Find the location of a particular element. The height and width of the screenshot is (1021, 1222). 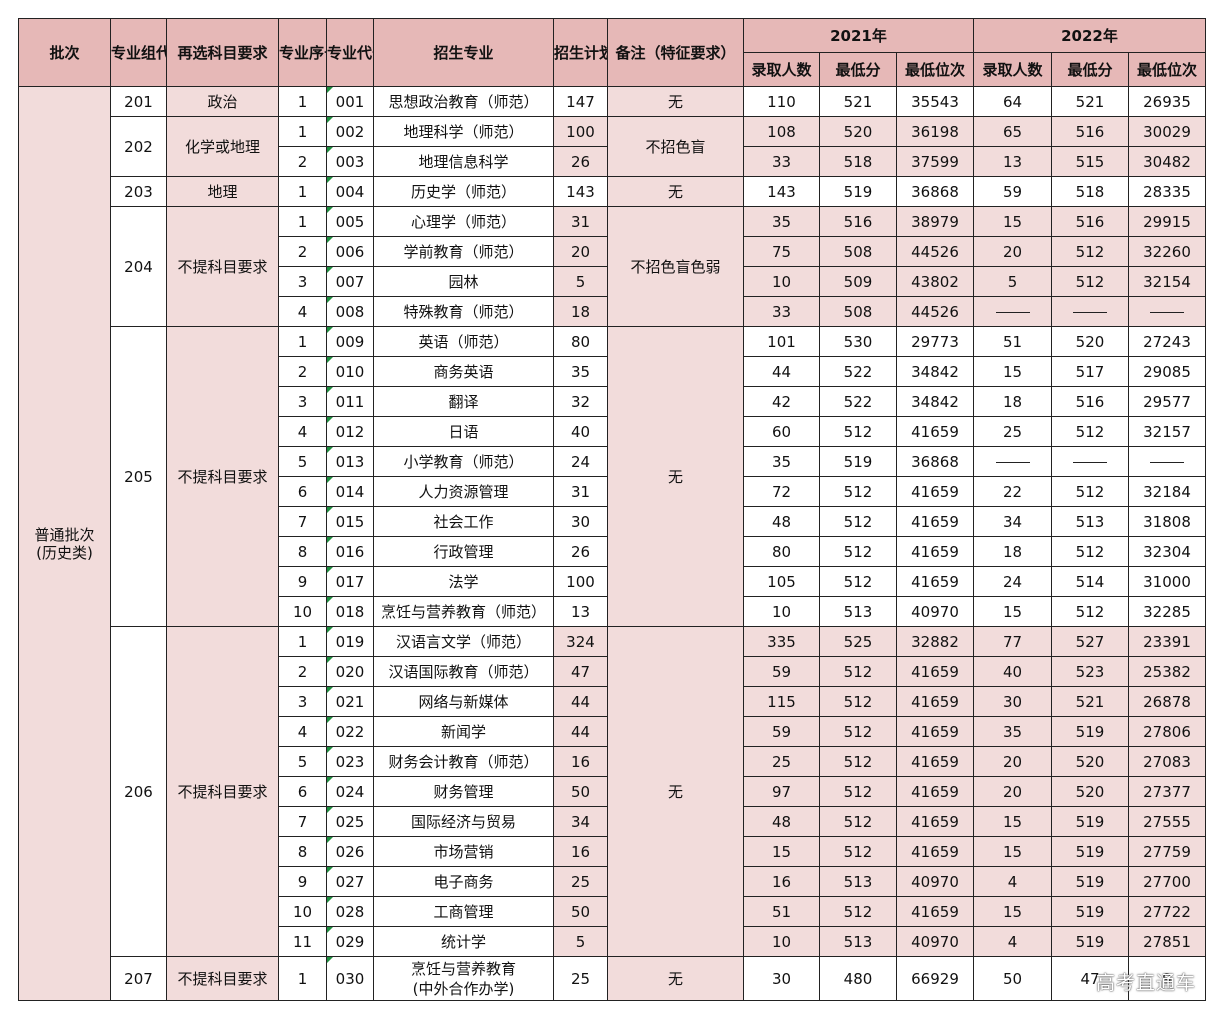

table-row: 4 012 日语 40 60 512 41659 25 512 32157 is located at coordinates (612, 431).